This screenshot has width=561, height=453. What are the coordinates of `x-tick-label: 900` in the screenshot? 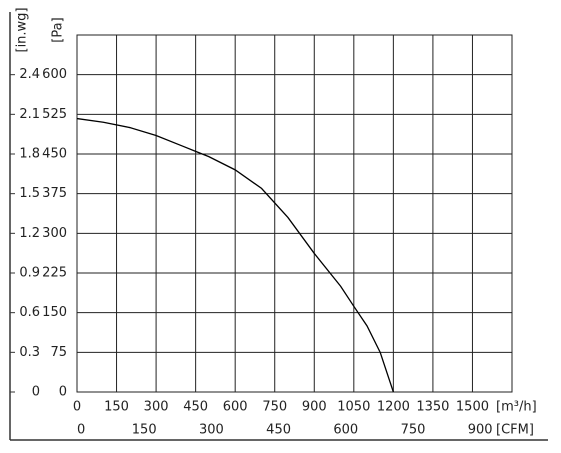 It's located at (314, 407).